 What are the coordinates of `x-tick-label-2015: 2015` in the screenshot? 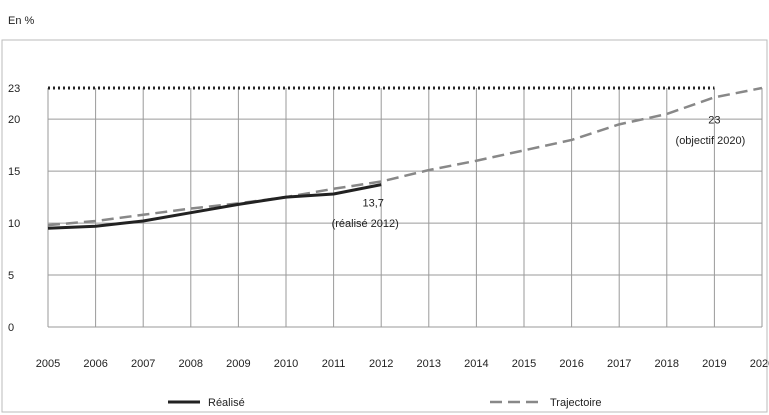 It's located at (524, 364).